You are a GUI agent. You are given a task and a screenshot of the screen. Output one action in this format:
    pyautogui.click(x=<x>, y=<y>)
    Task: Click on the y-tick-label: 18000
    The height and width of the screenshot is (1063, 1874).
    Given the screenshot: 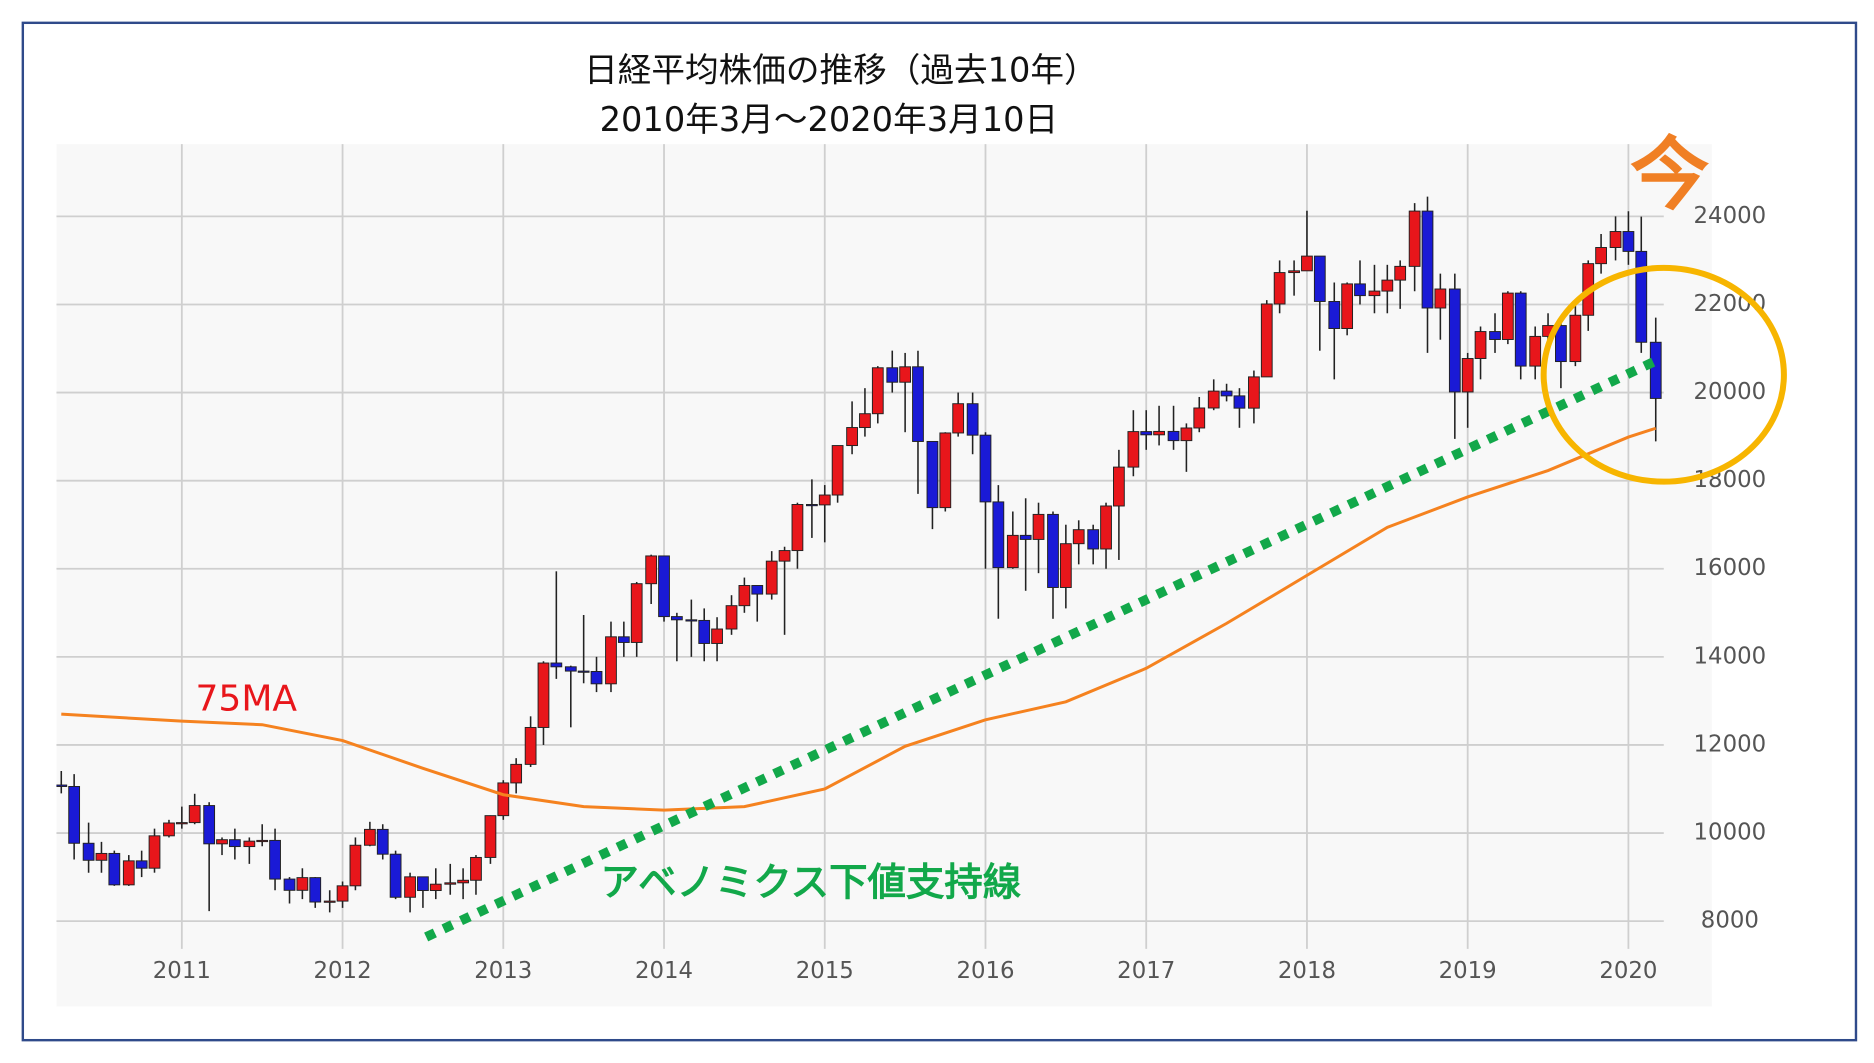 What is the action you would take?
    pyautogui.click(x=1730, y=480)
    